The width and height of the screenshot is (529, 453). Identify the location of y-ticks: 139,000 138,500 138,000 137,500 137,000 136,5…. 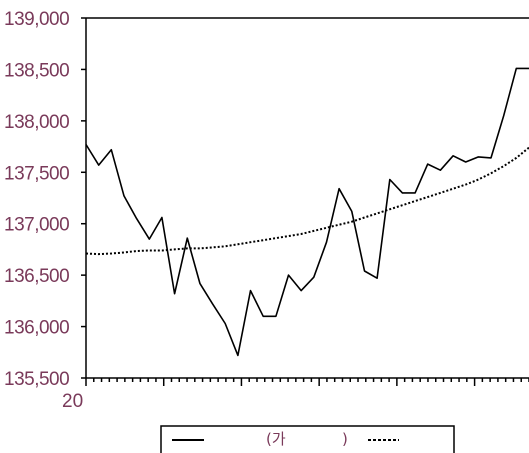
(45, 199).